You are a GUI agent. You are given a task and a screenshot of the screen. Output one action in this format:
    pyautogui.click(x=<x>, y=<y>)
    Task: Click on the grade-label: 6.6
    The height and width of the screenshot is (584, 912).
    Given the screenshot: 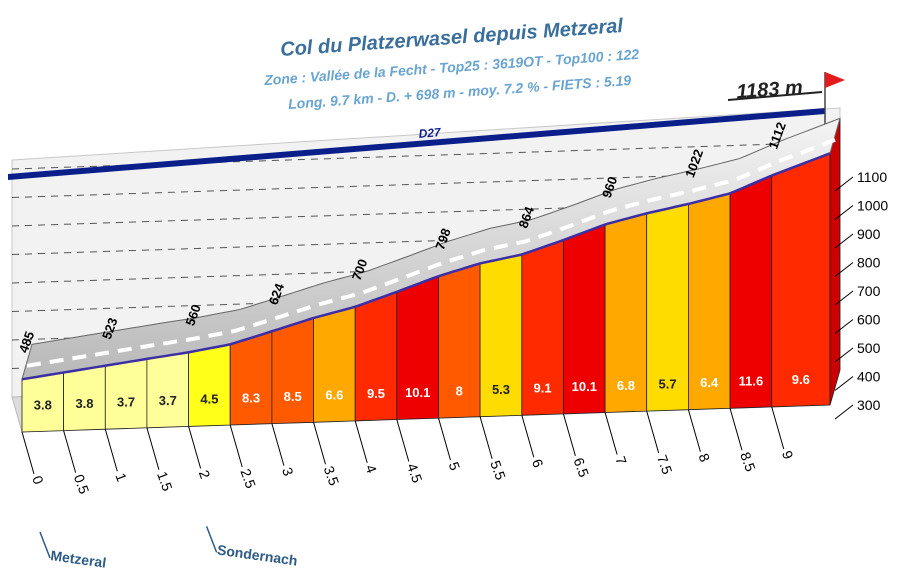 What is the action you would take?
    pyautogui.click(x=334, y=395)
    